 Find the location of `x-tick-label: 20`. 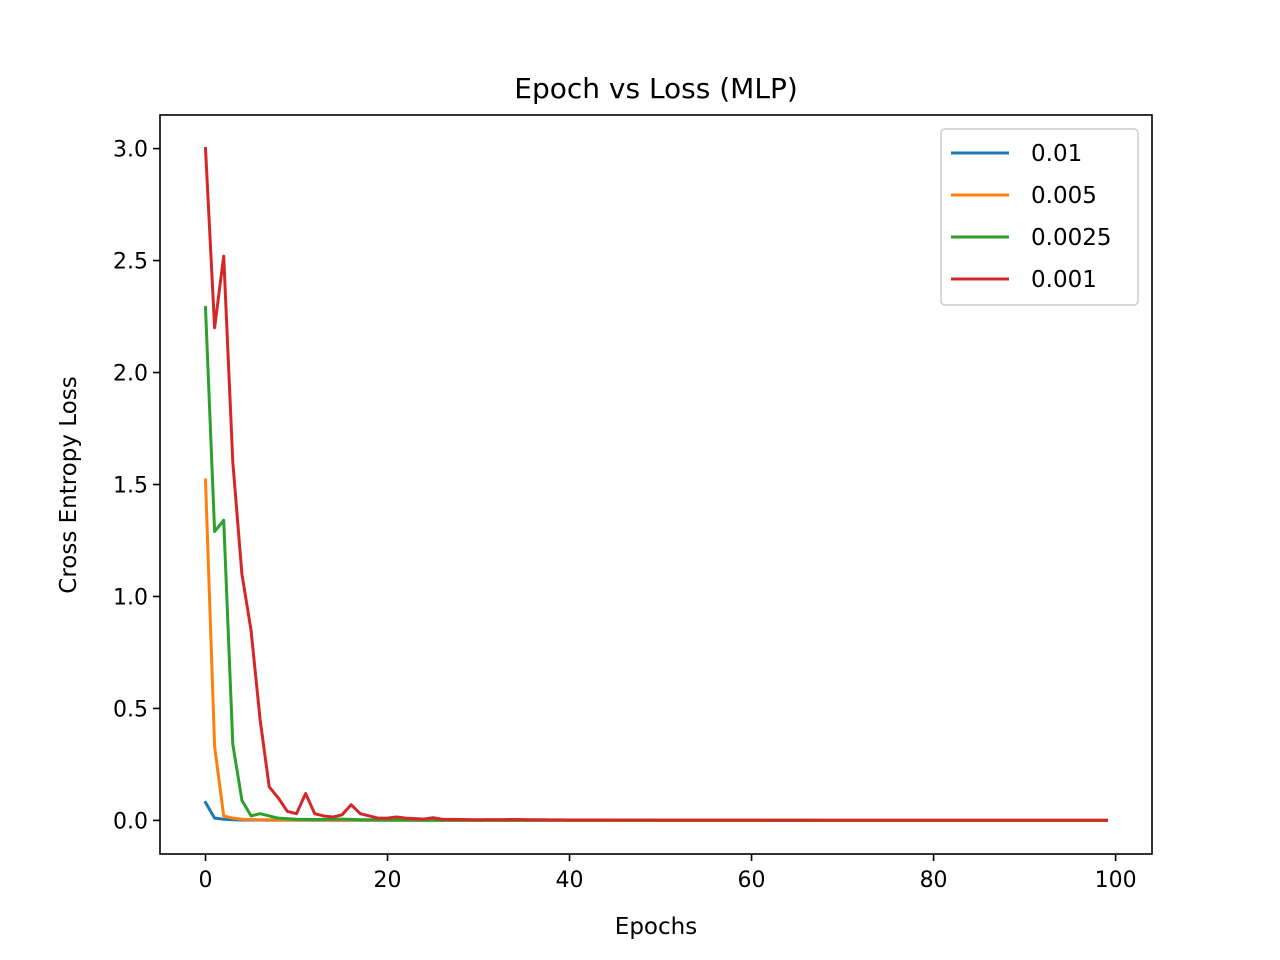

x-tick-label: 20 is located at coordinates (388, 880).